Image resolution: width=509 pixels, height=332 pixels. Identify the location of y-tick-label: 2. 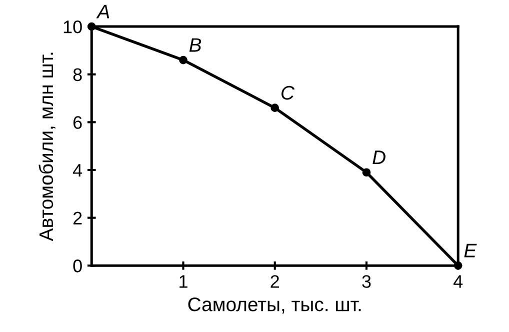
(77, 218).